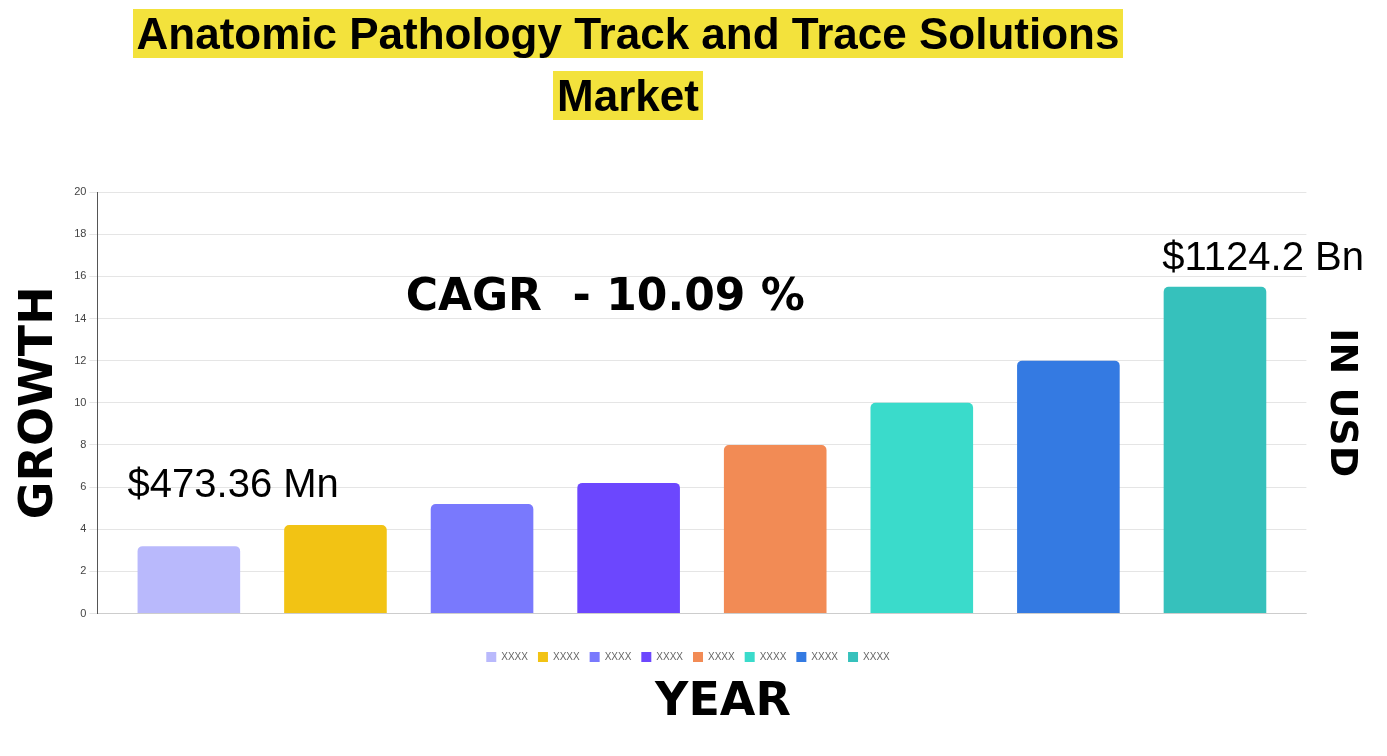 The image size is (1387, 756). Describe the element at coordinates (83, 443) in the screenshot. I see `y-tick-label: 8` at that location.